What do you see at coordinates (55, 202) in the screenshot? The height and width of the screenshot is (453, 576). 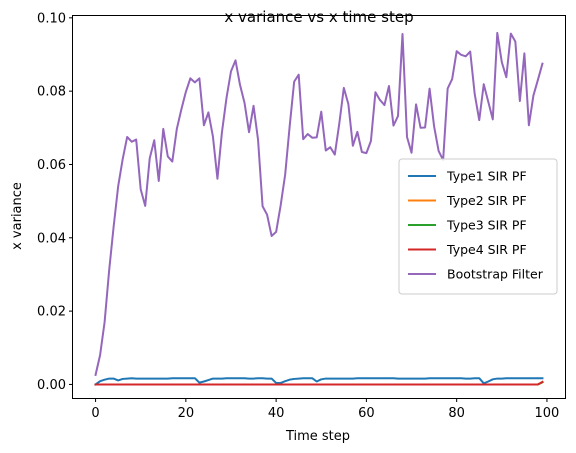 I see `y-axis-ticks: 0.00 0.02 0.04 0.06 0.08 0.10` at bounding box center [55, 202].